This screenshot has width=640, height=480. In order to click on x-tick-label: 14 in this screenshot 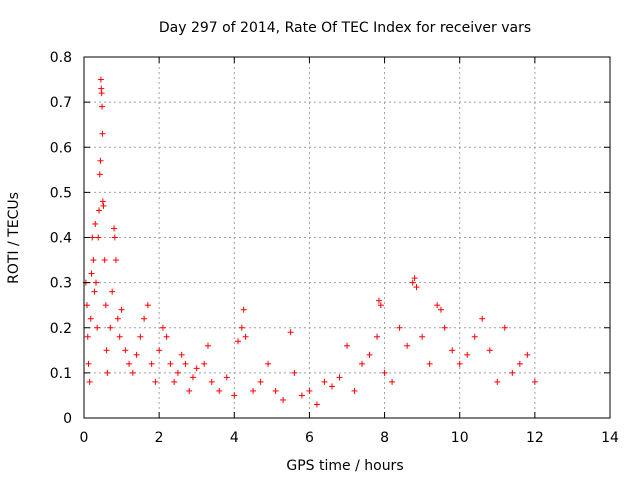, I will do `click(610, 438)`.